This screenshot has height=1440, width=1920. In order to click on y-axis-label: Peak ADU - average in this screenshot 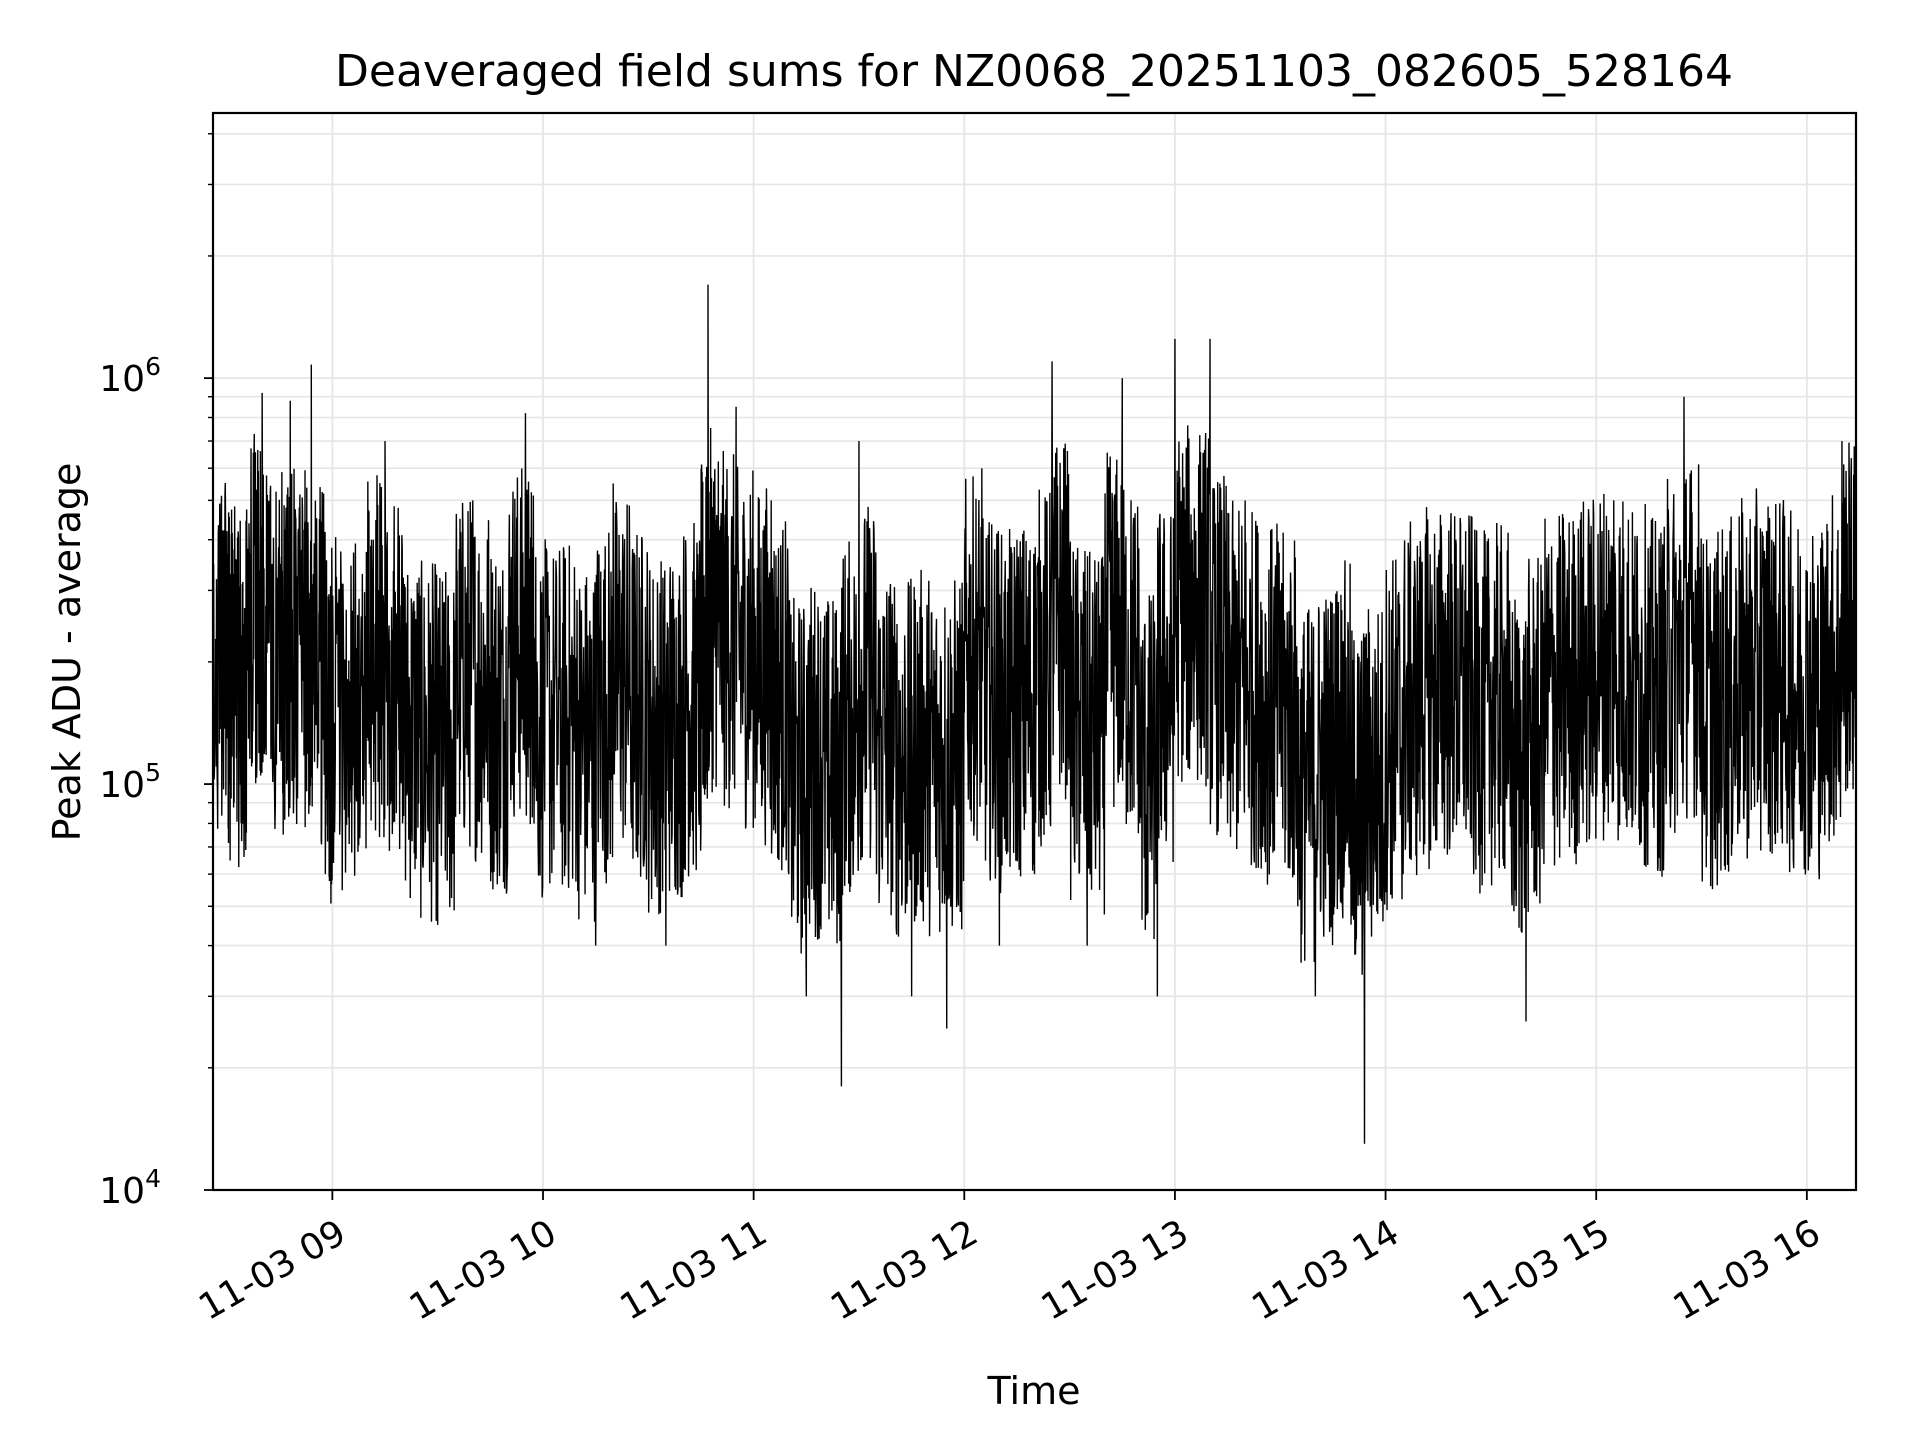, I will do `click(67, 652)`.